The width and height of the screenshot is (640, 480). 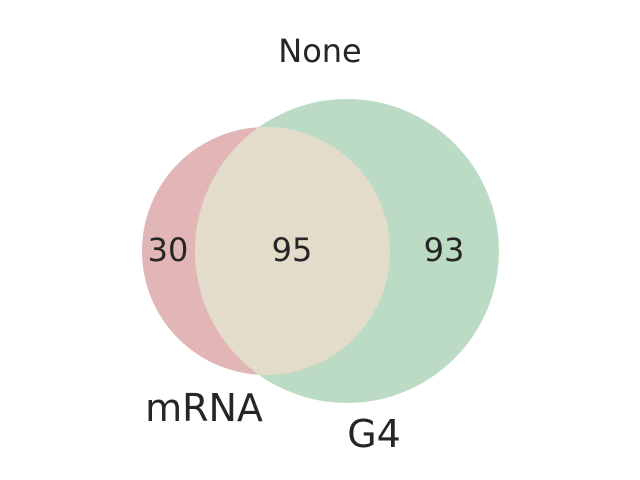 What do you see at coordinates (168, 250) in the screenshot?
I see `count-mrna-only: 30` at bounding box center [168, 250].